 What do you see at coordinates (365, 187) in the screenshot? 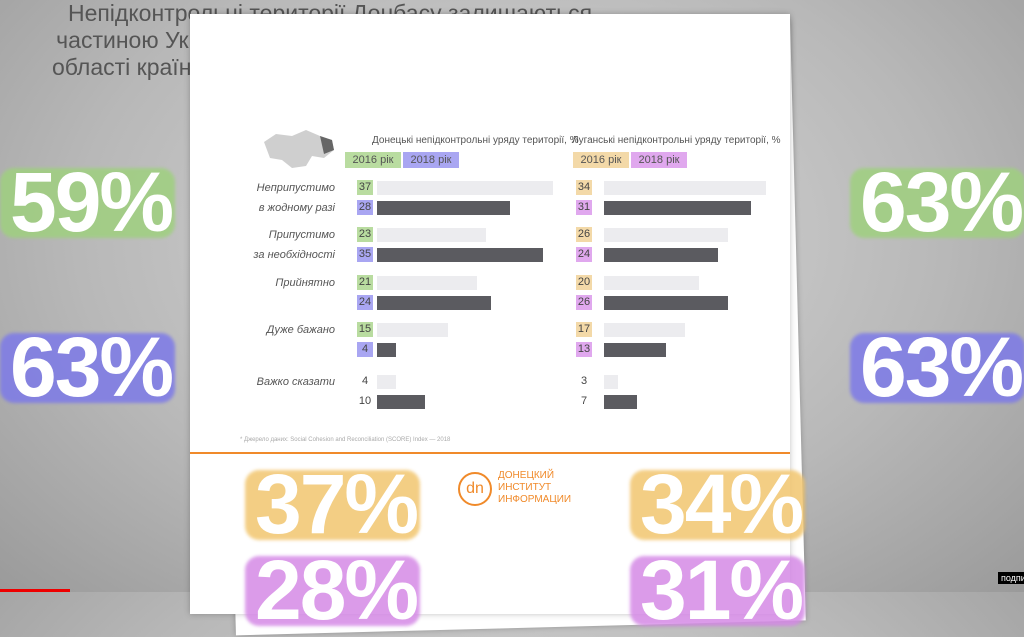
I see `value-label: 37` at bounding box center [365, 187].